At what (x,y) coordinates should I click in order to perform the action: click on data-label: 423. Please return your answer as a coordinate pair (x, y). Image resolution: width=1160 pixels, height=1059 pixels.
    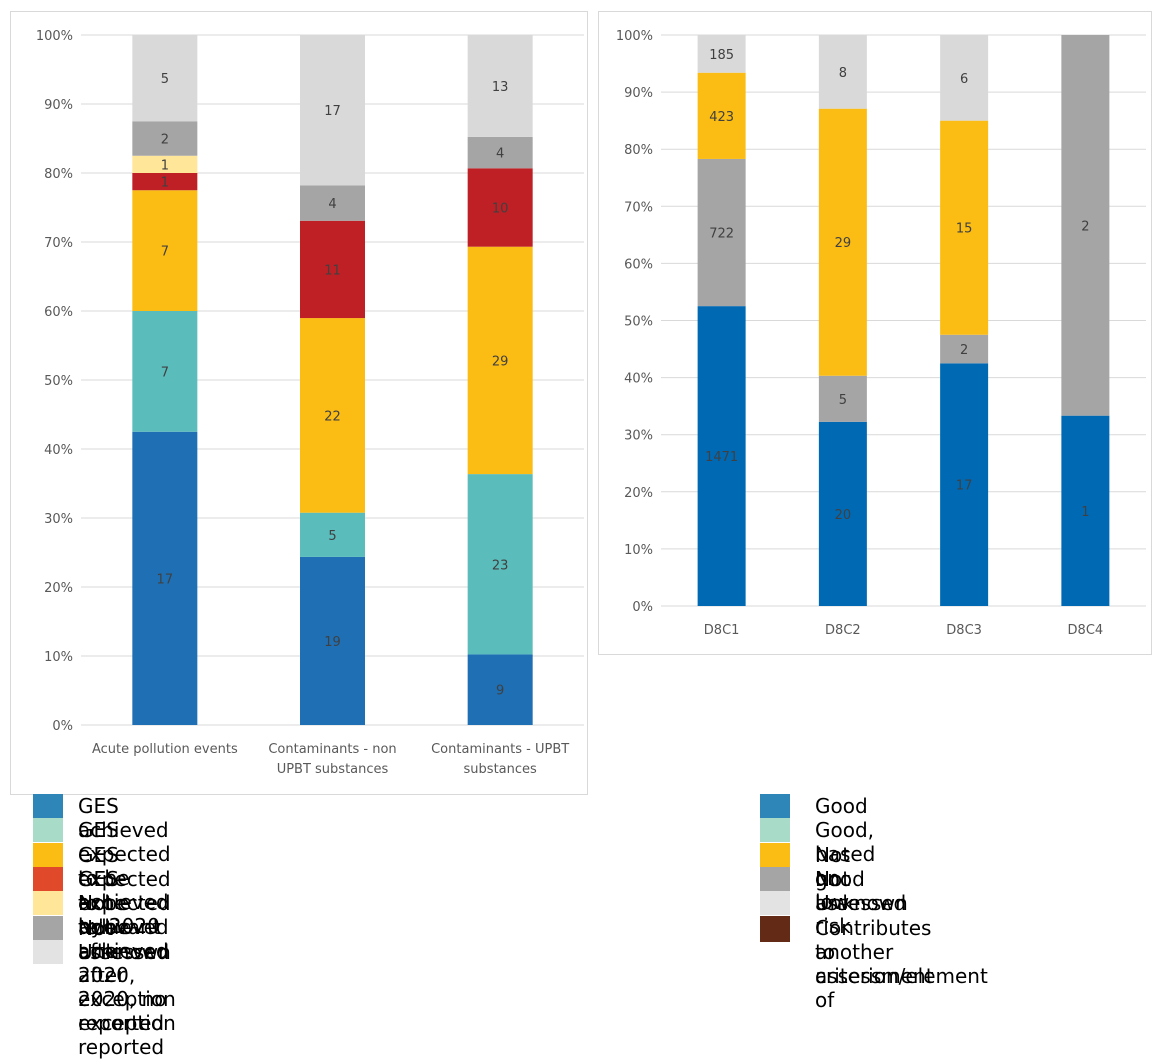
    Looking at the image, I should click on (721, 117).